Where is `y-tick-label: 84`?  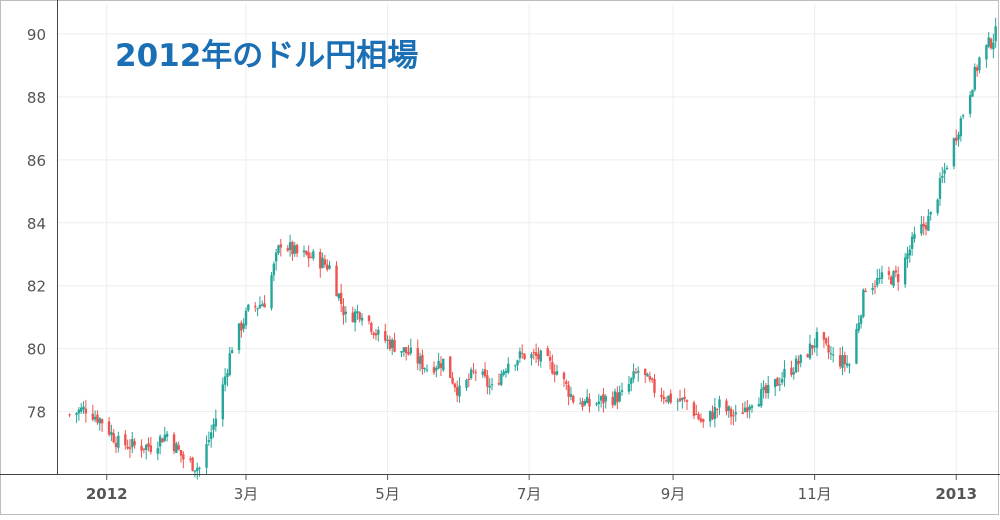
y-tick-label: 84 is located at coordinates (36, 224).